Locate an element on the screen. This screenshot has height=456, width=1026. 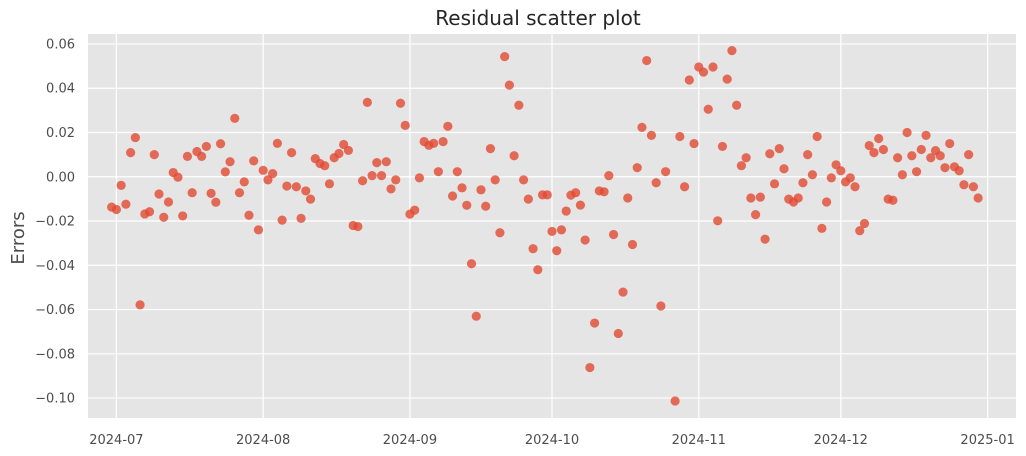
chart-title: Residual scatter plot is located at coordinates (538, 18).